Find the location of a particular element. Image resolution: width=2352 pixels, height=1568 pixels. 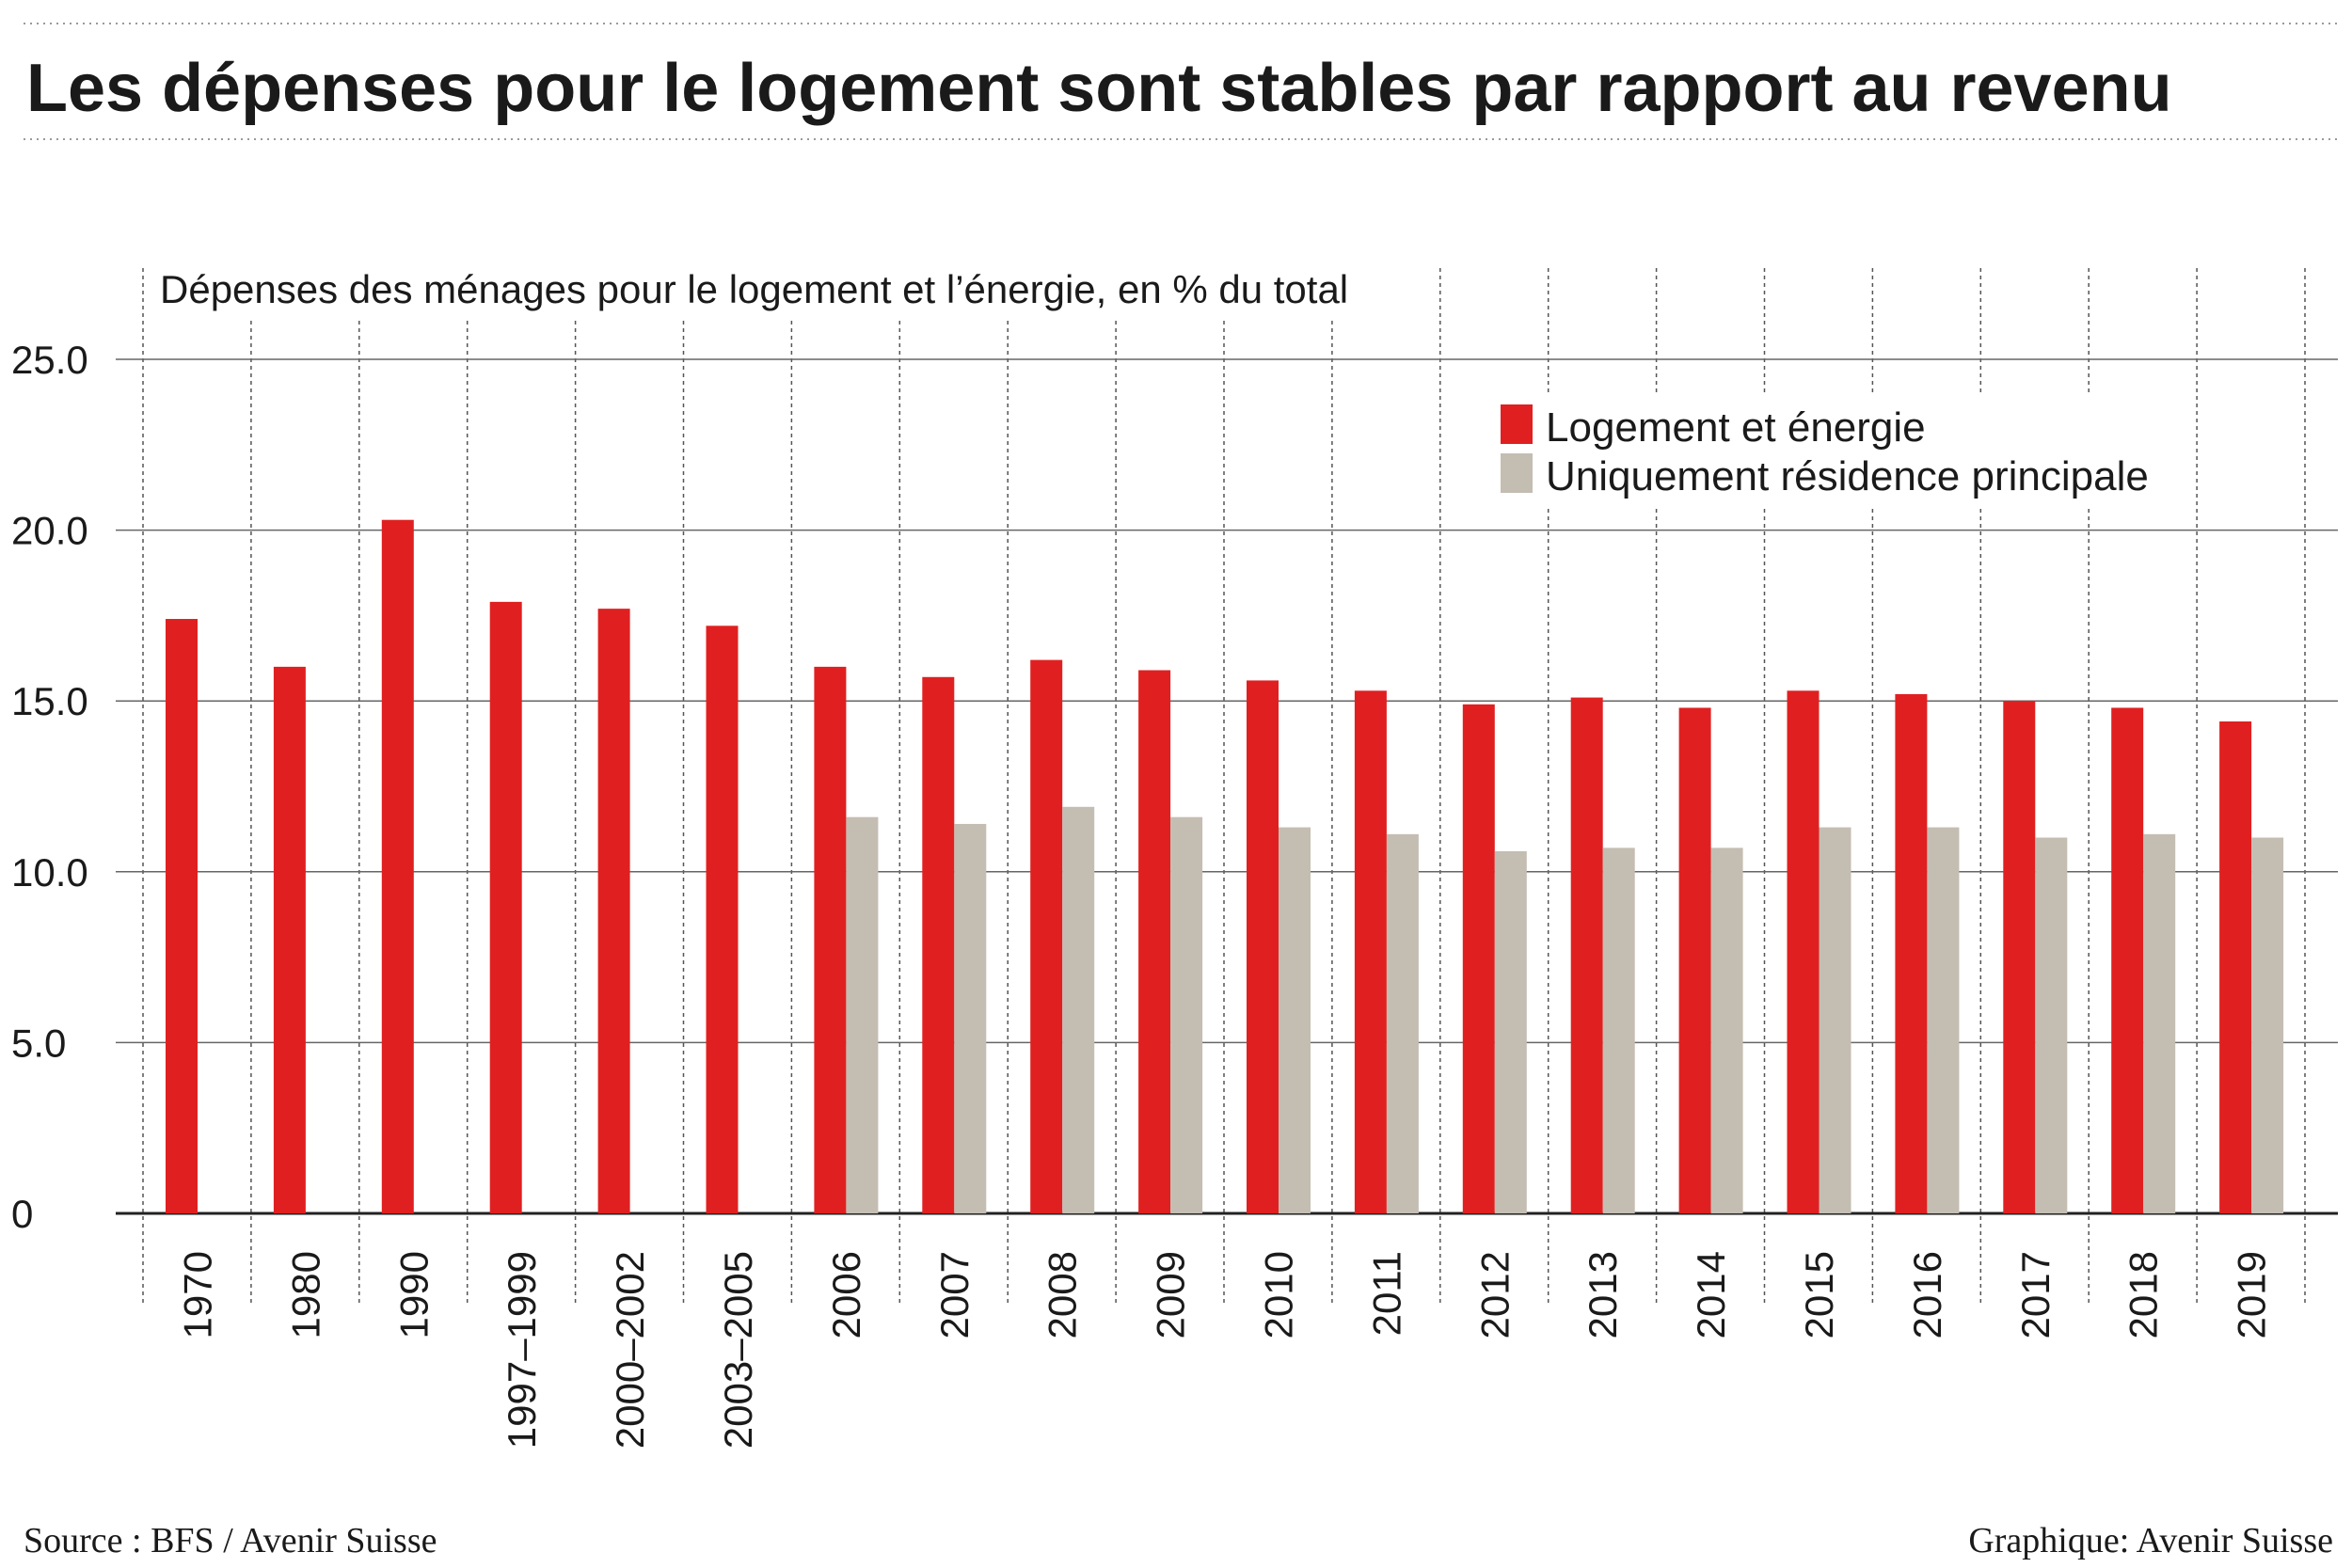

x-tick-label: 1980 is located at coordinates (305, 1295).